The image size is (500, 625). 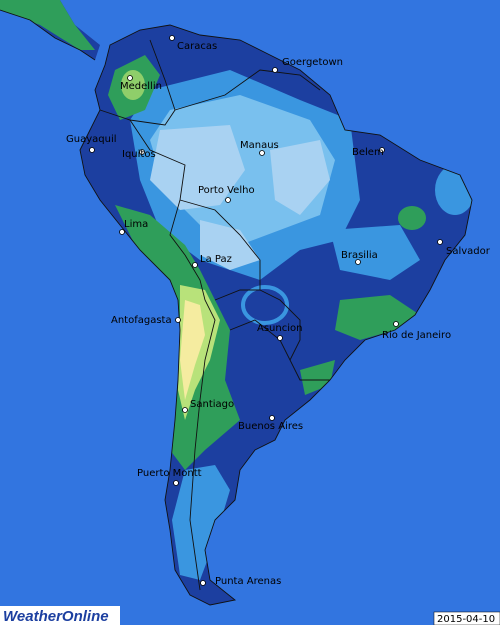 What do you see at coordinates (248, 581) in the screenshot?
I see `city-label: Punta Arenas` at bounding box center [248, 581].